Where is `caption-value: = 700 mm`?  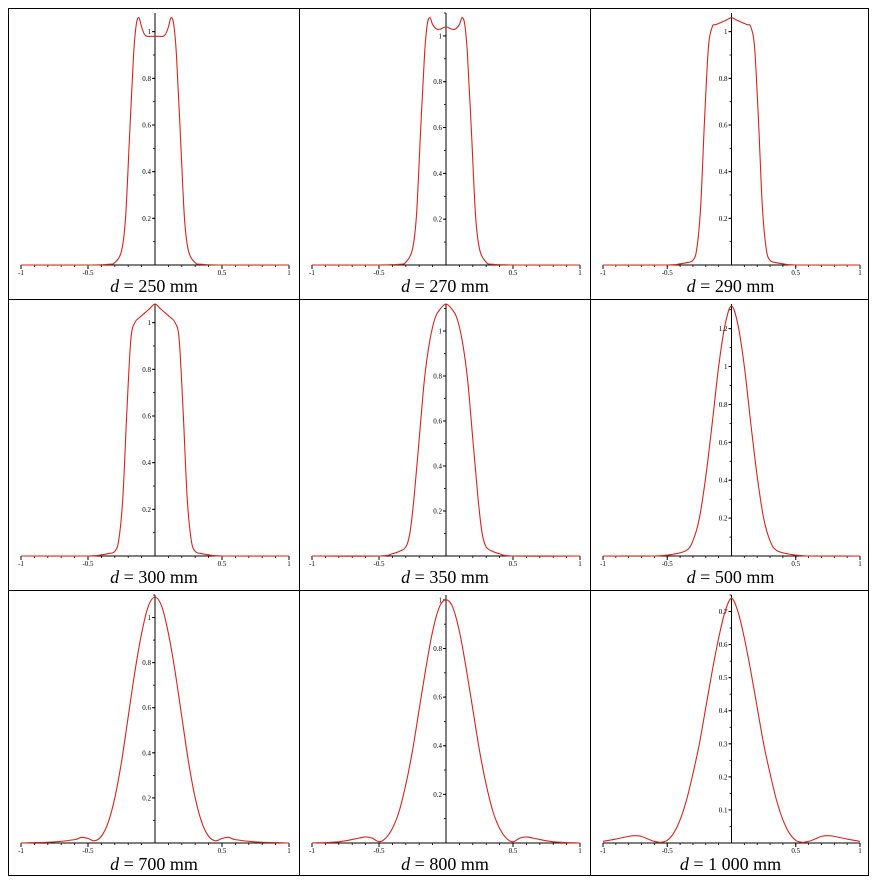
caption-value: = 700 mm is located at coordinates (158, 864).